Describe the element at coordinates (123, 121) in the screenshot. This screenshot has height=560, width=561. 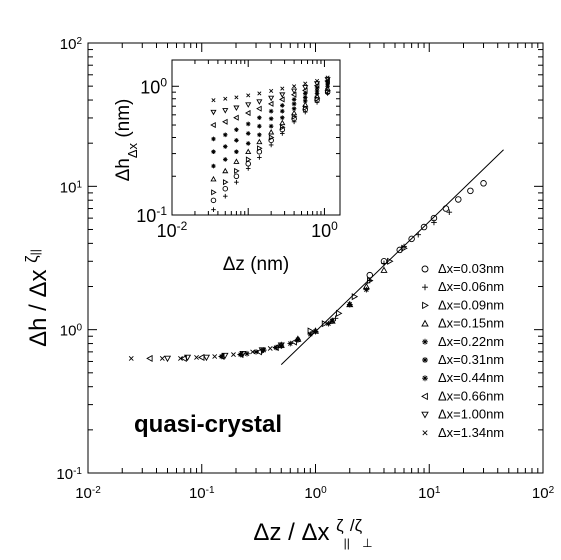
I see `inset-y-axis-label-unit: (nm)` at that location.